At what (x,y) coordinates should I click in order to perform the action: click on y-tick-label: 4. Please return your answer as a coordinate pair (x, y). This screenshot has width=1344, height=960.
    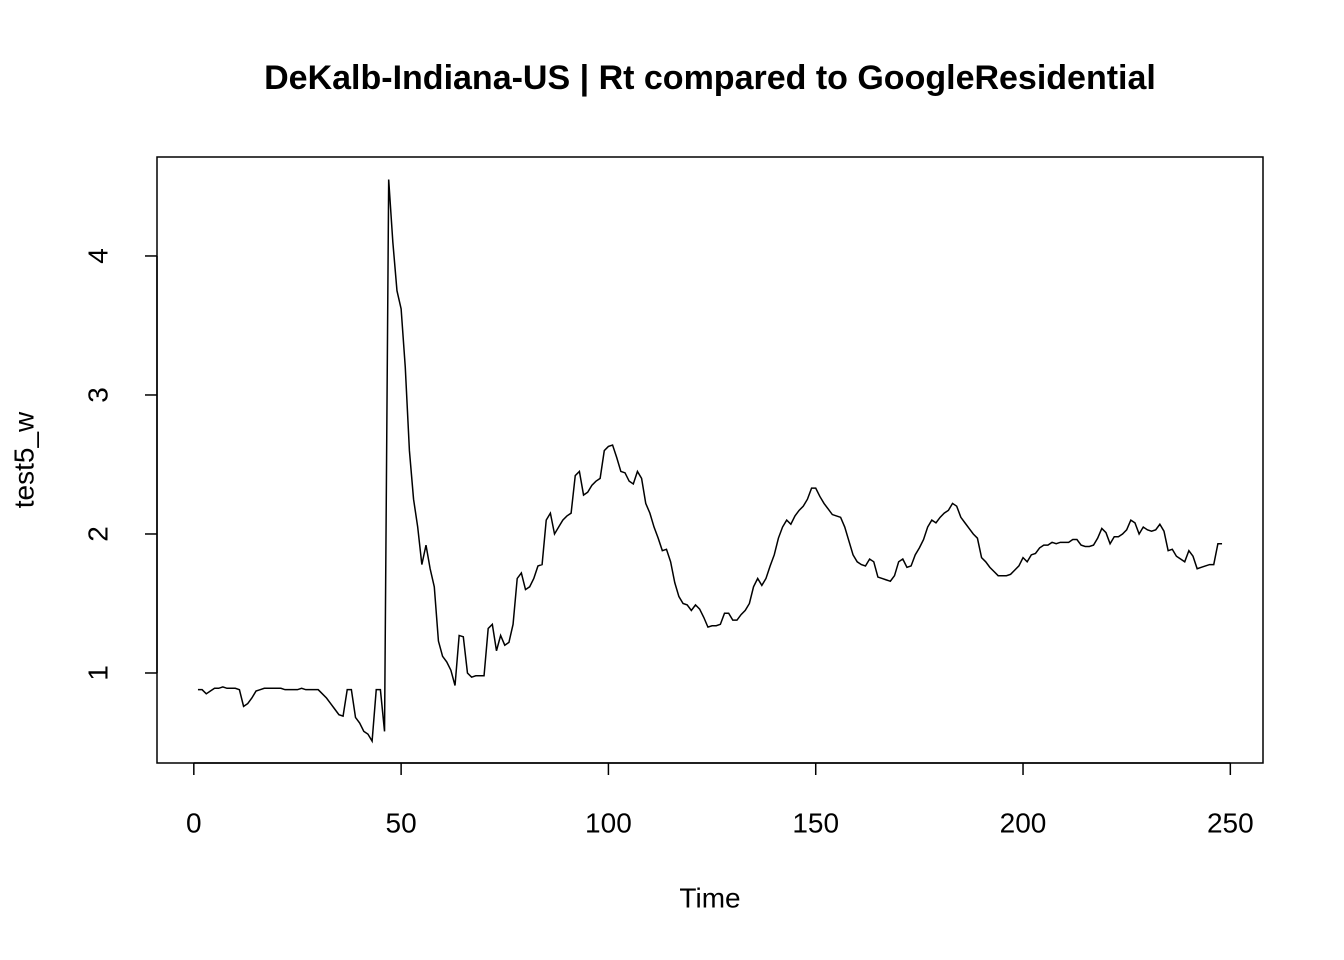
    Looking at the image, I should click on (97, 256).